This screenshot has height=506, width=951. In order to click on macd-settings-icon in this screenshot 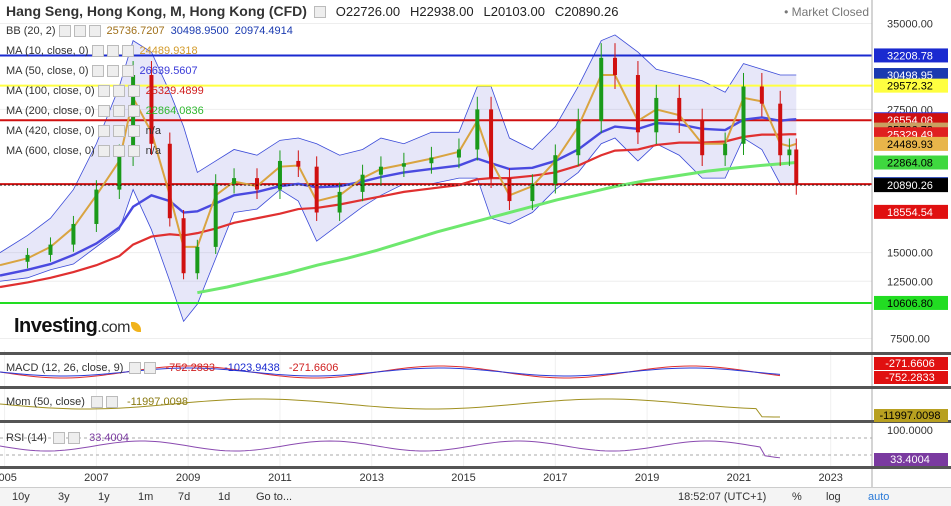, I will do `click(135, 368)`.